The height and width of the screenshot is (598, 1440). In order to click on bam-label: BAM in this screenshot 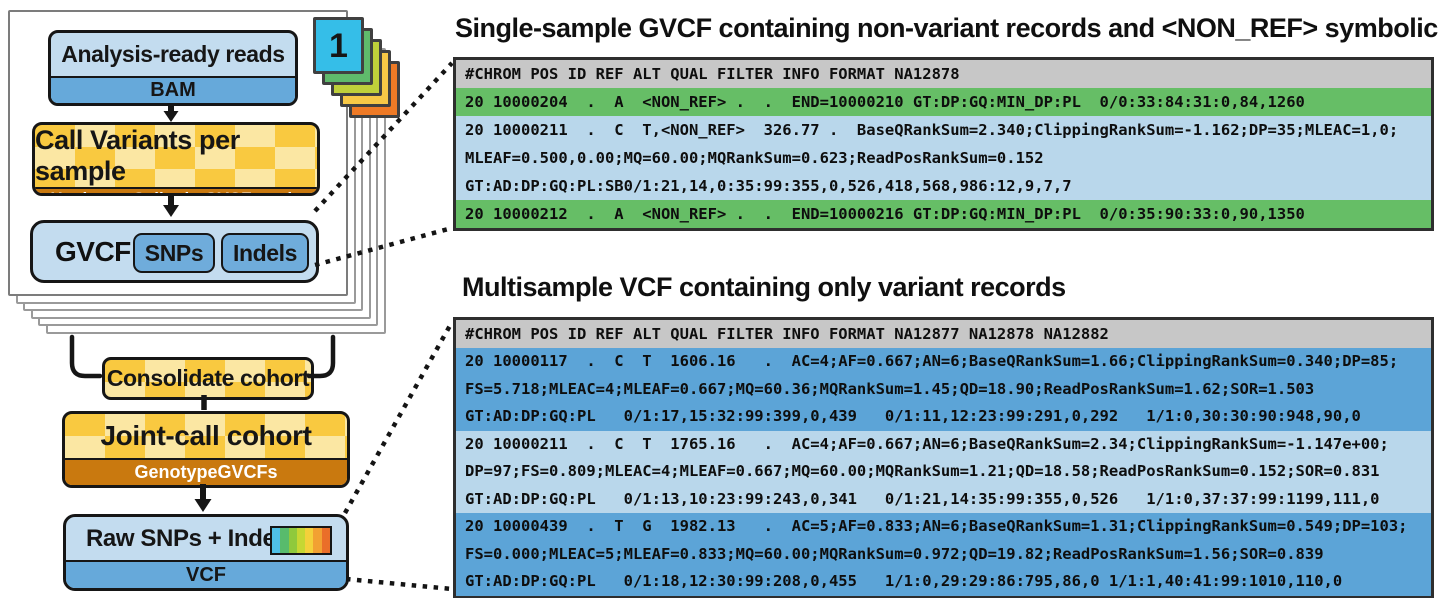, I will do `click(173, 89)`.